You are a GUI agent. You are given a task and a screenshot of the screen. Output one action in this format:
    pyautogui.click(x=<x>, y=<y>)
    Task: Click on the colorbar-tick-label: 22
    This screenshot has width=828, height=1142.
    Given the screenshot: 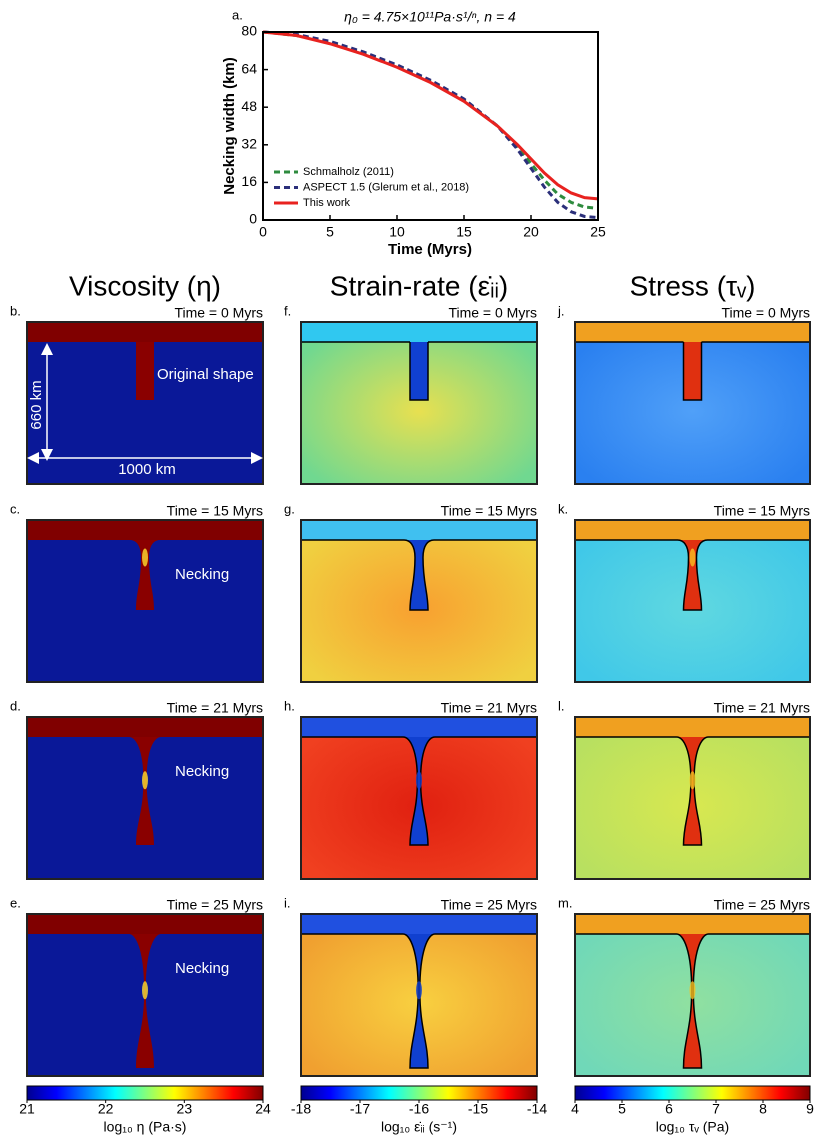 What is the action you would take?
    pyautogui.click(x=106, y=1109)
    